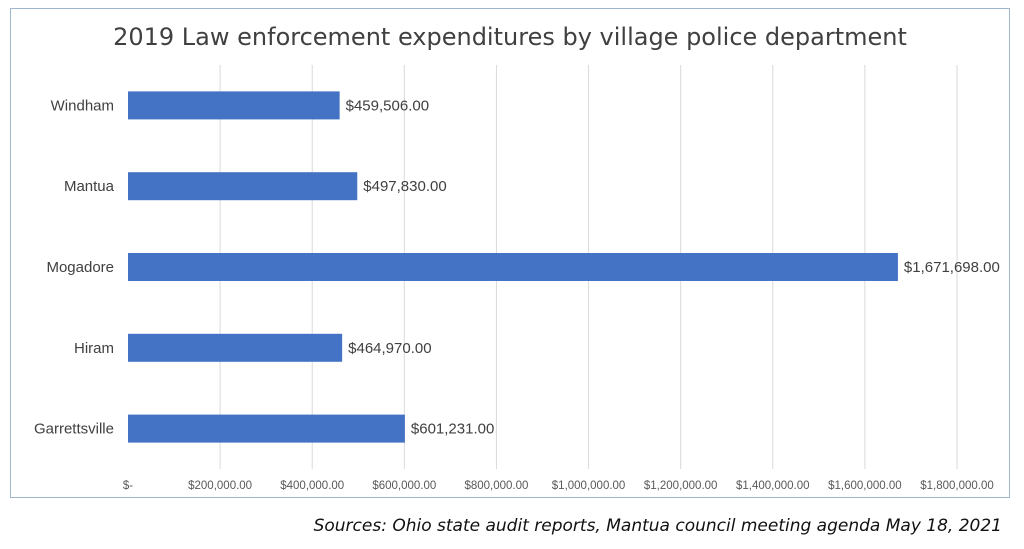 This screenshot has height=549, width=1024. Describe the element at coordinates (220, 486) in the screenshot. I see `x-tick-label: $200,000.00` at that location.